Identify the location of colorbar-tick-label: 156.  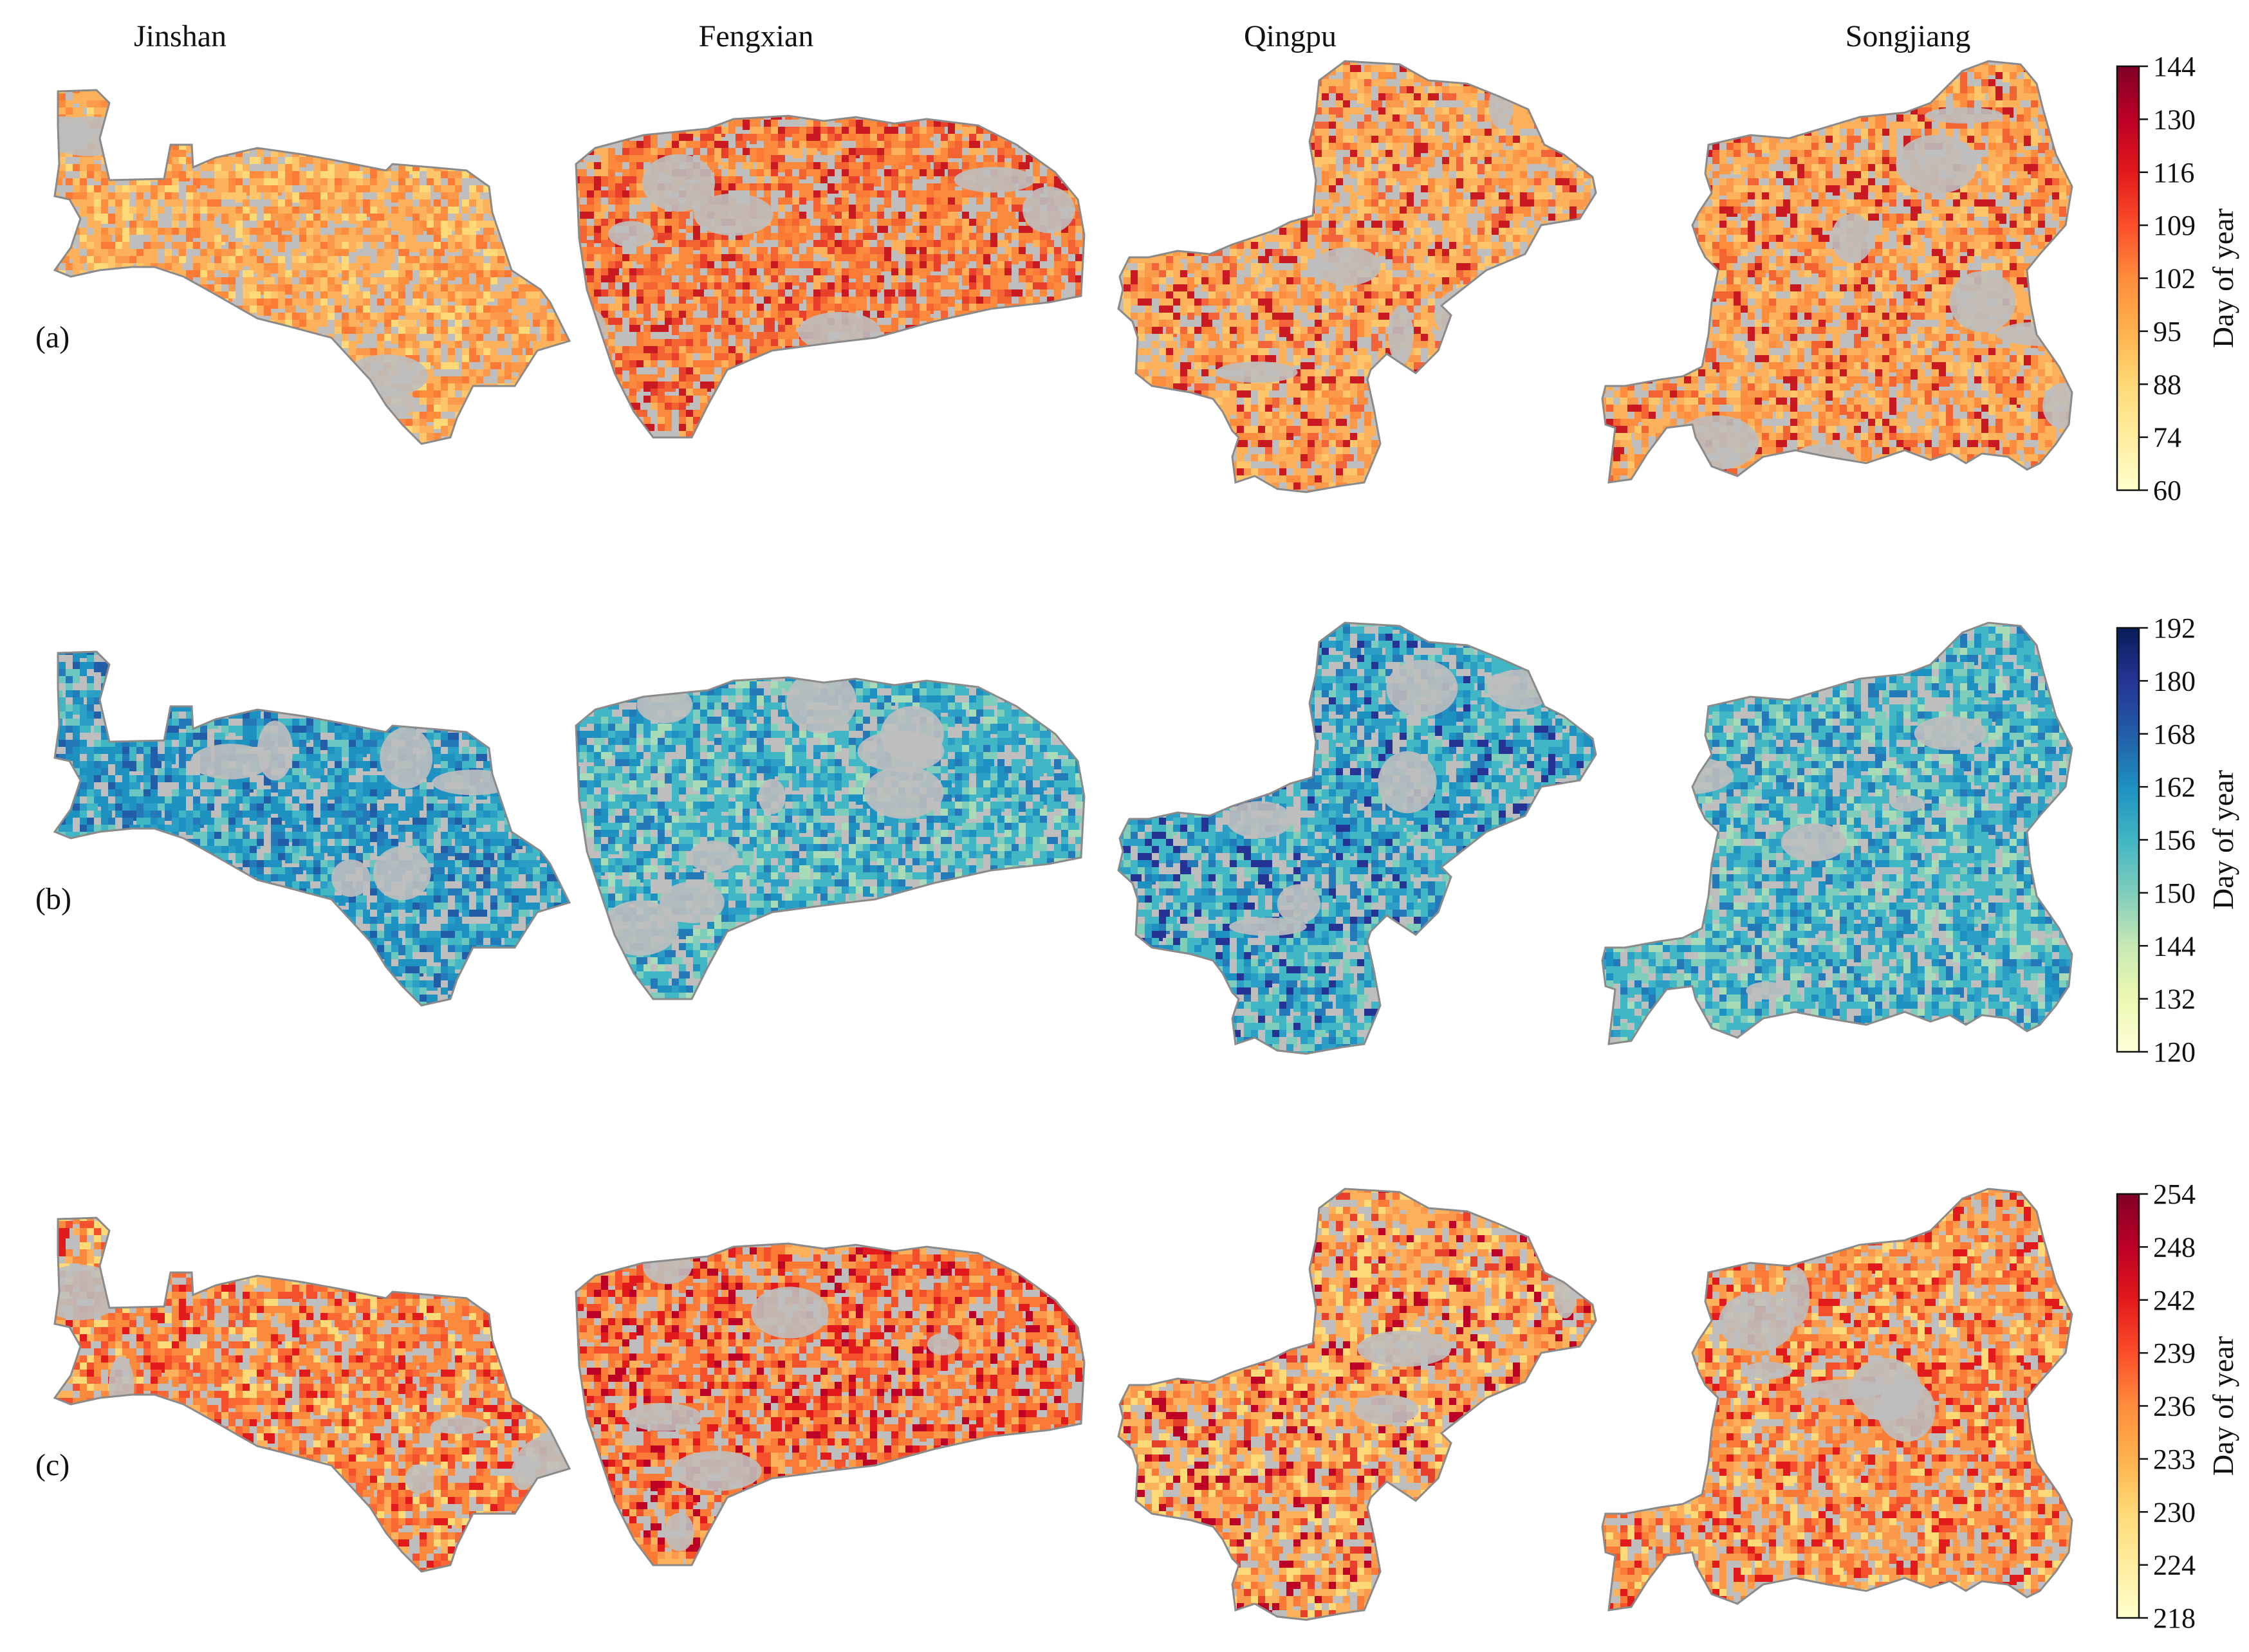
(2174, 841).